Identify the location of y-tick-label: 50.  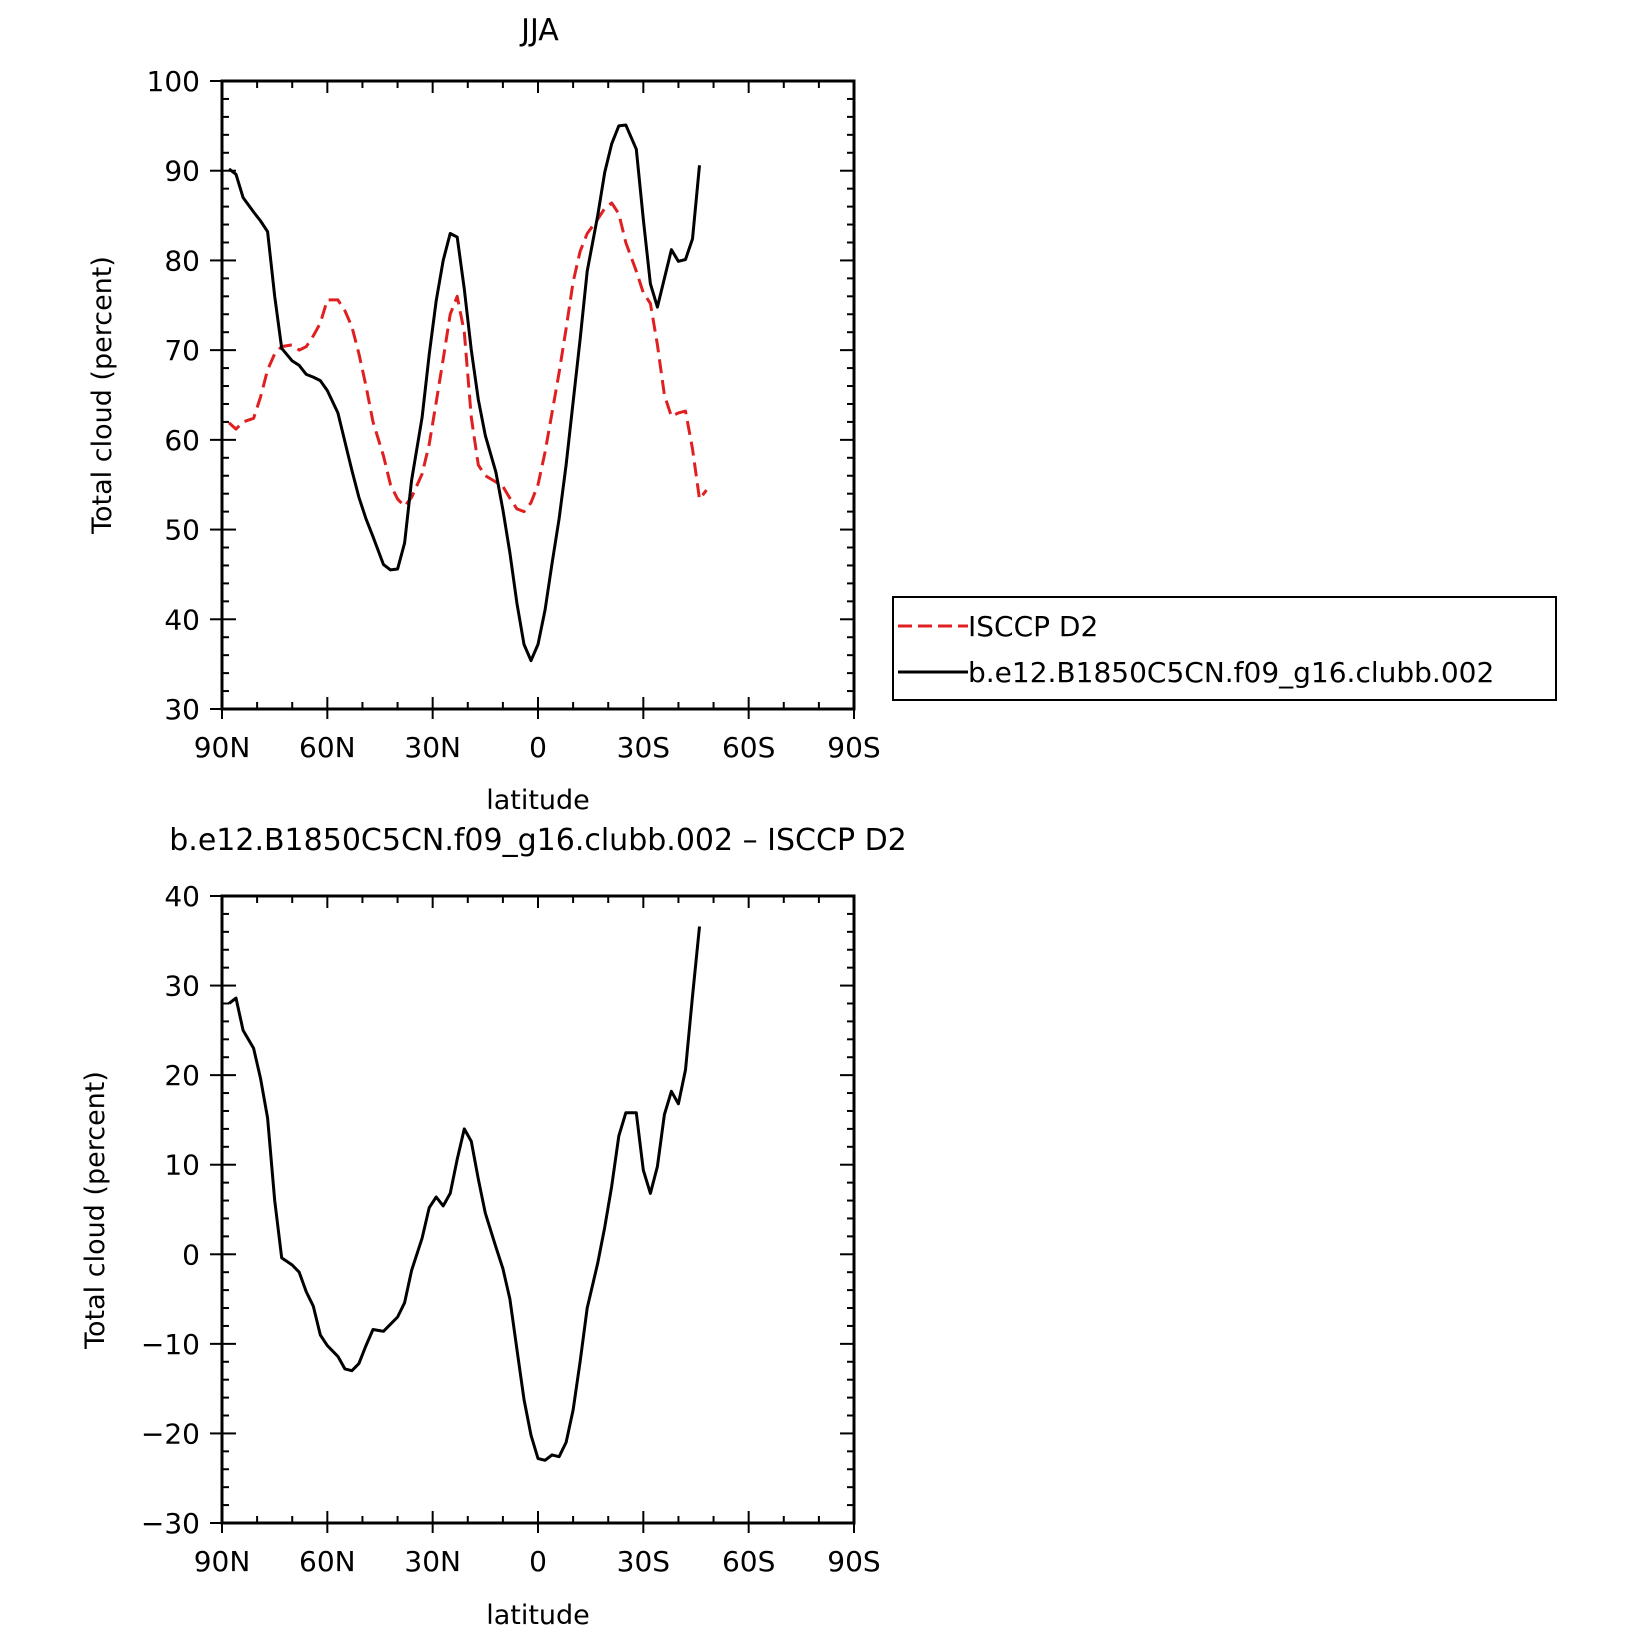
(182, 530).